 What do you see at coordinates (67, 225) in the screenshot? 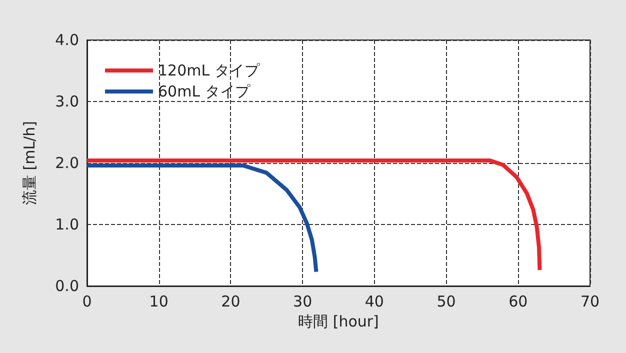
I see `y-tick-label: 1.0` at bounding box center [67, 225].